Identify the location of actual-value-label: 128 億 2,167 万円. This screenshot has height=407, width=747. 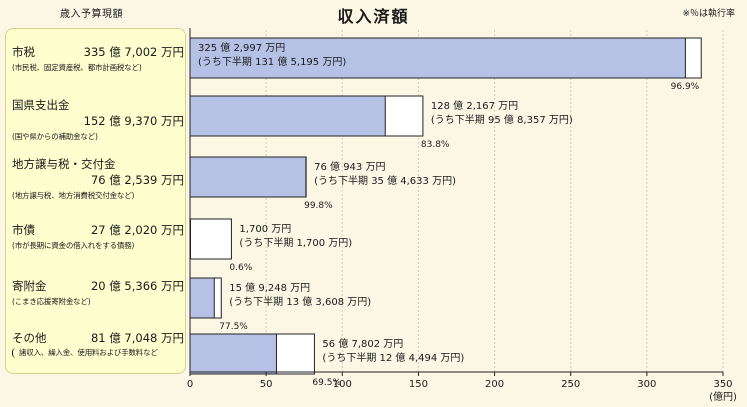
(474, 105).